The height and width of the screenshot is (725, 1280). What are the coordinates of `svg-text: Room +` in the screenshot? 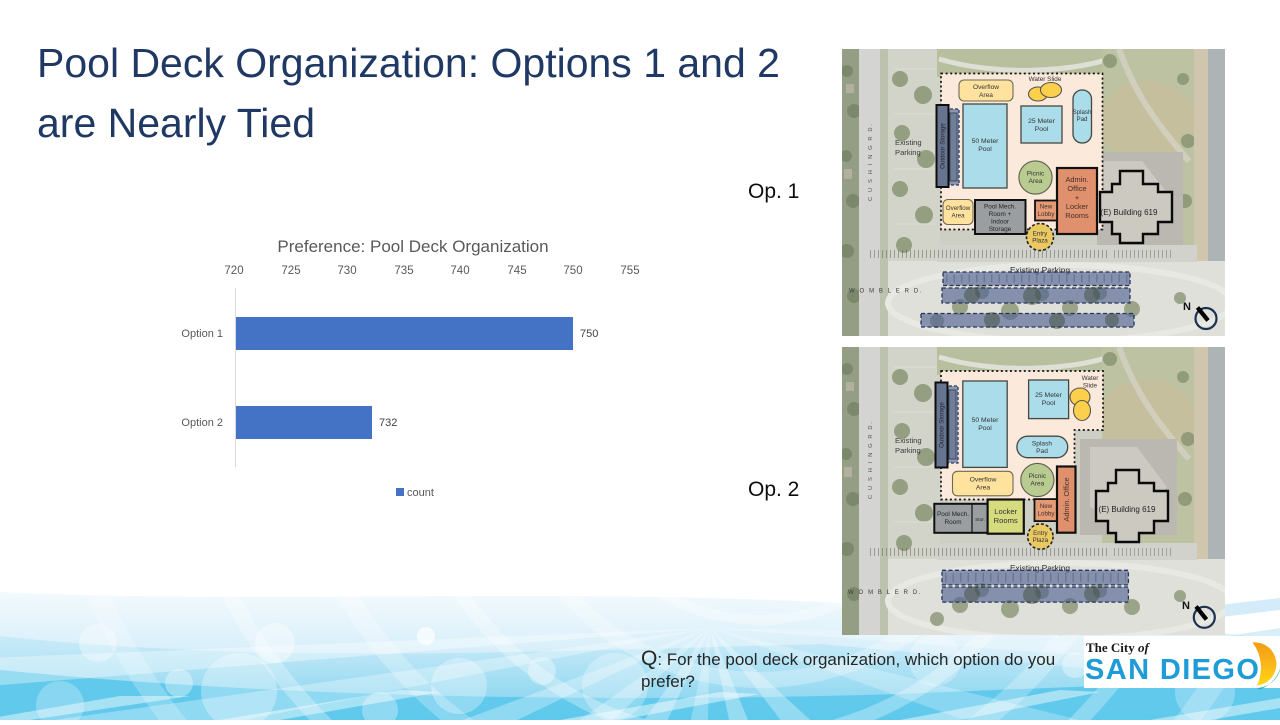 It's located at (1000, 214).